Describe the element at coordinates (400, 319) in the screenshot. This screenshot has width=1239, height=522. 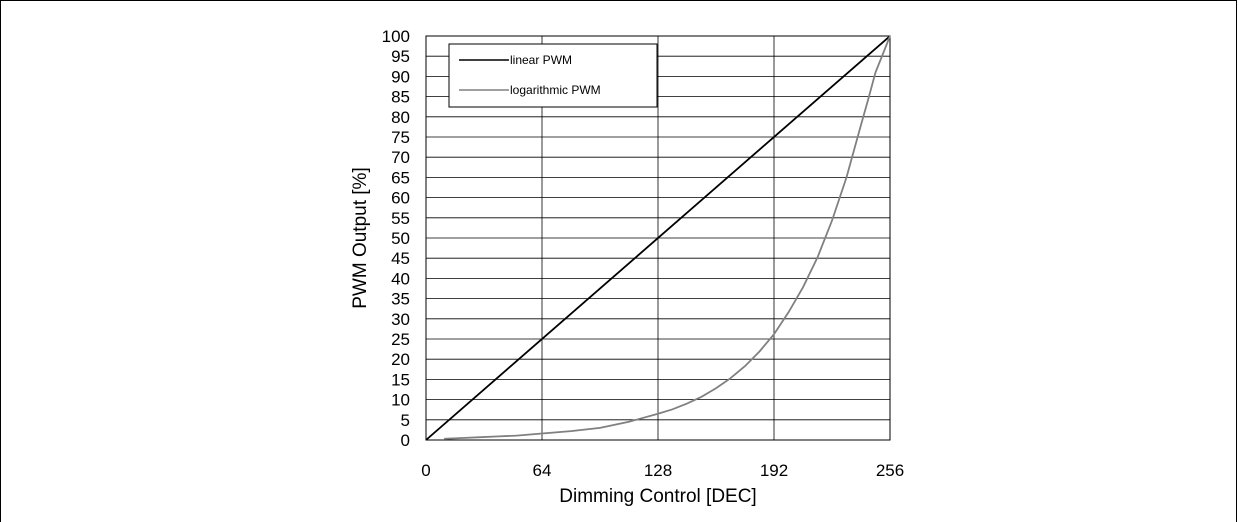
I see `y-tick-label: 30` at that location.